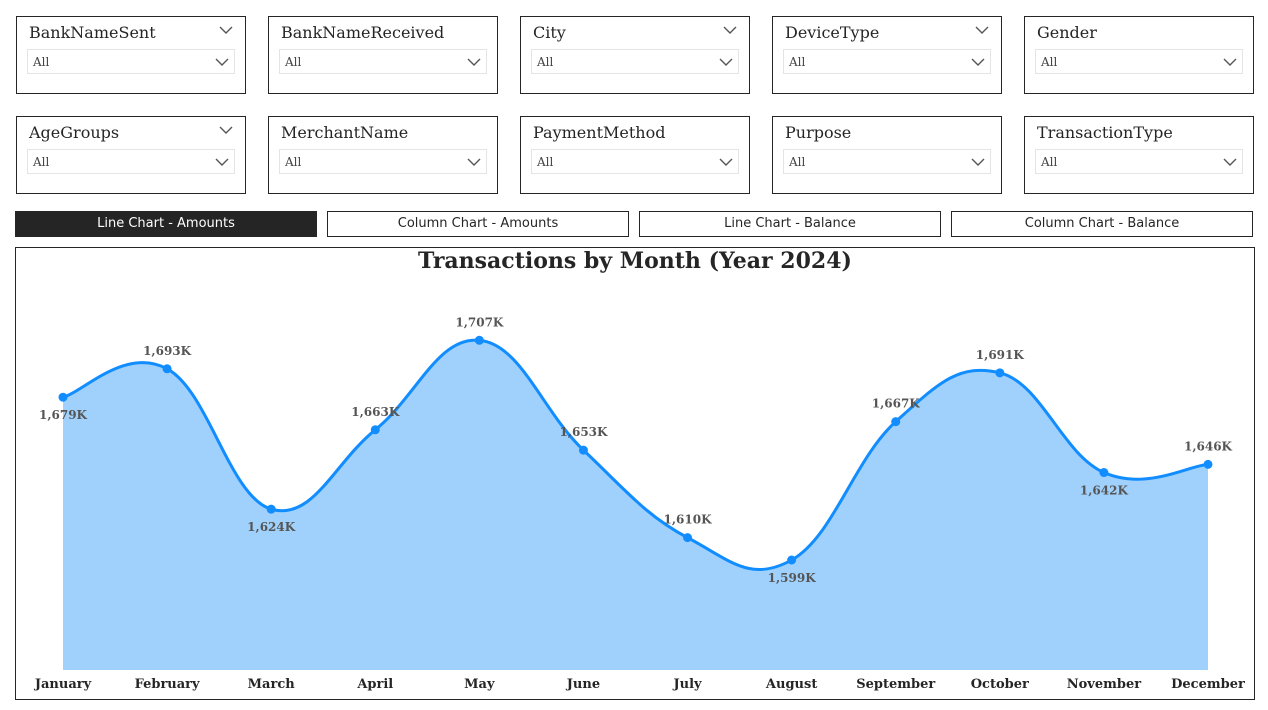 The width and height of the screenshot is (1268, 710). What do you see at coordinates (583, 684) in the screenshot?
I see `x-tick-label: June` at bounding box center [583, 684].